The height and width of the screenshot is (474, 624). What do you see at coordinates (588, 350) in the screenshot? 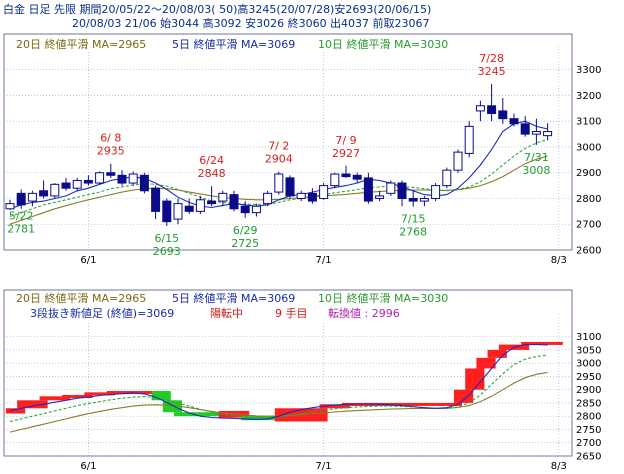
I see `y-tick-label: 3050` at bounding box center [588, 350].